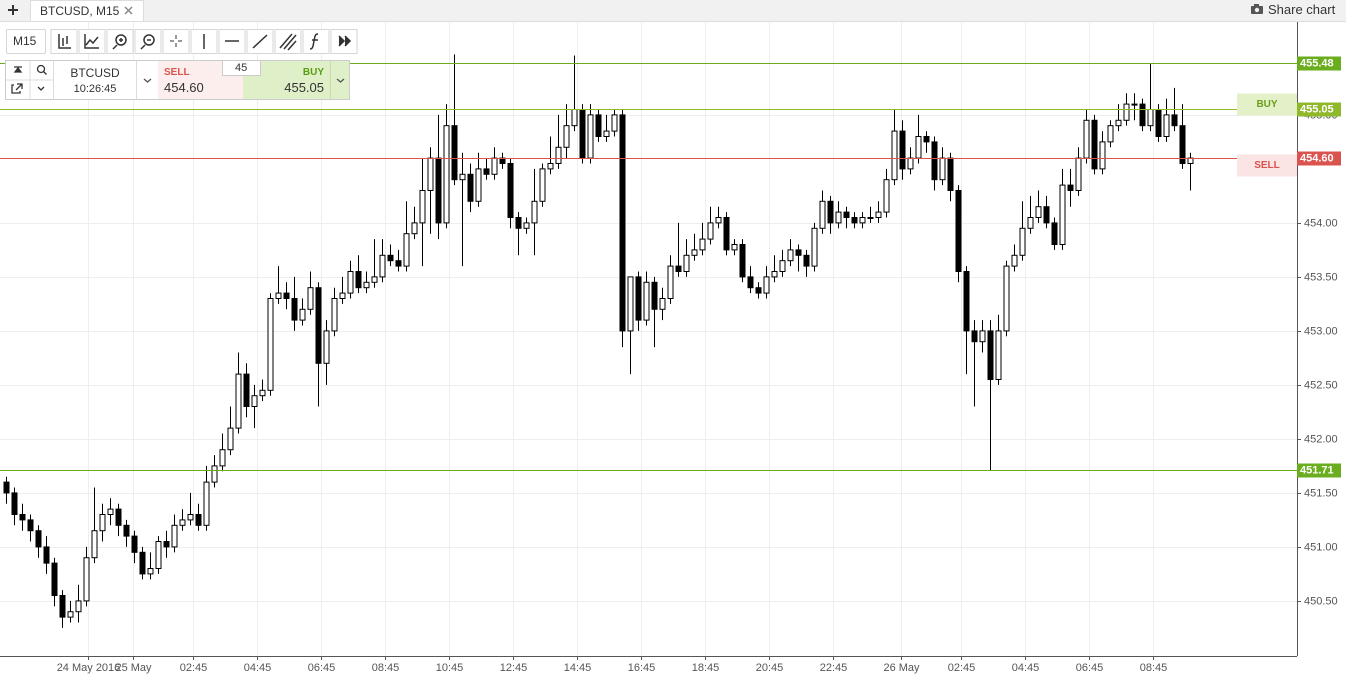  I want to click on close-tab, so click(129, 10).